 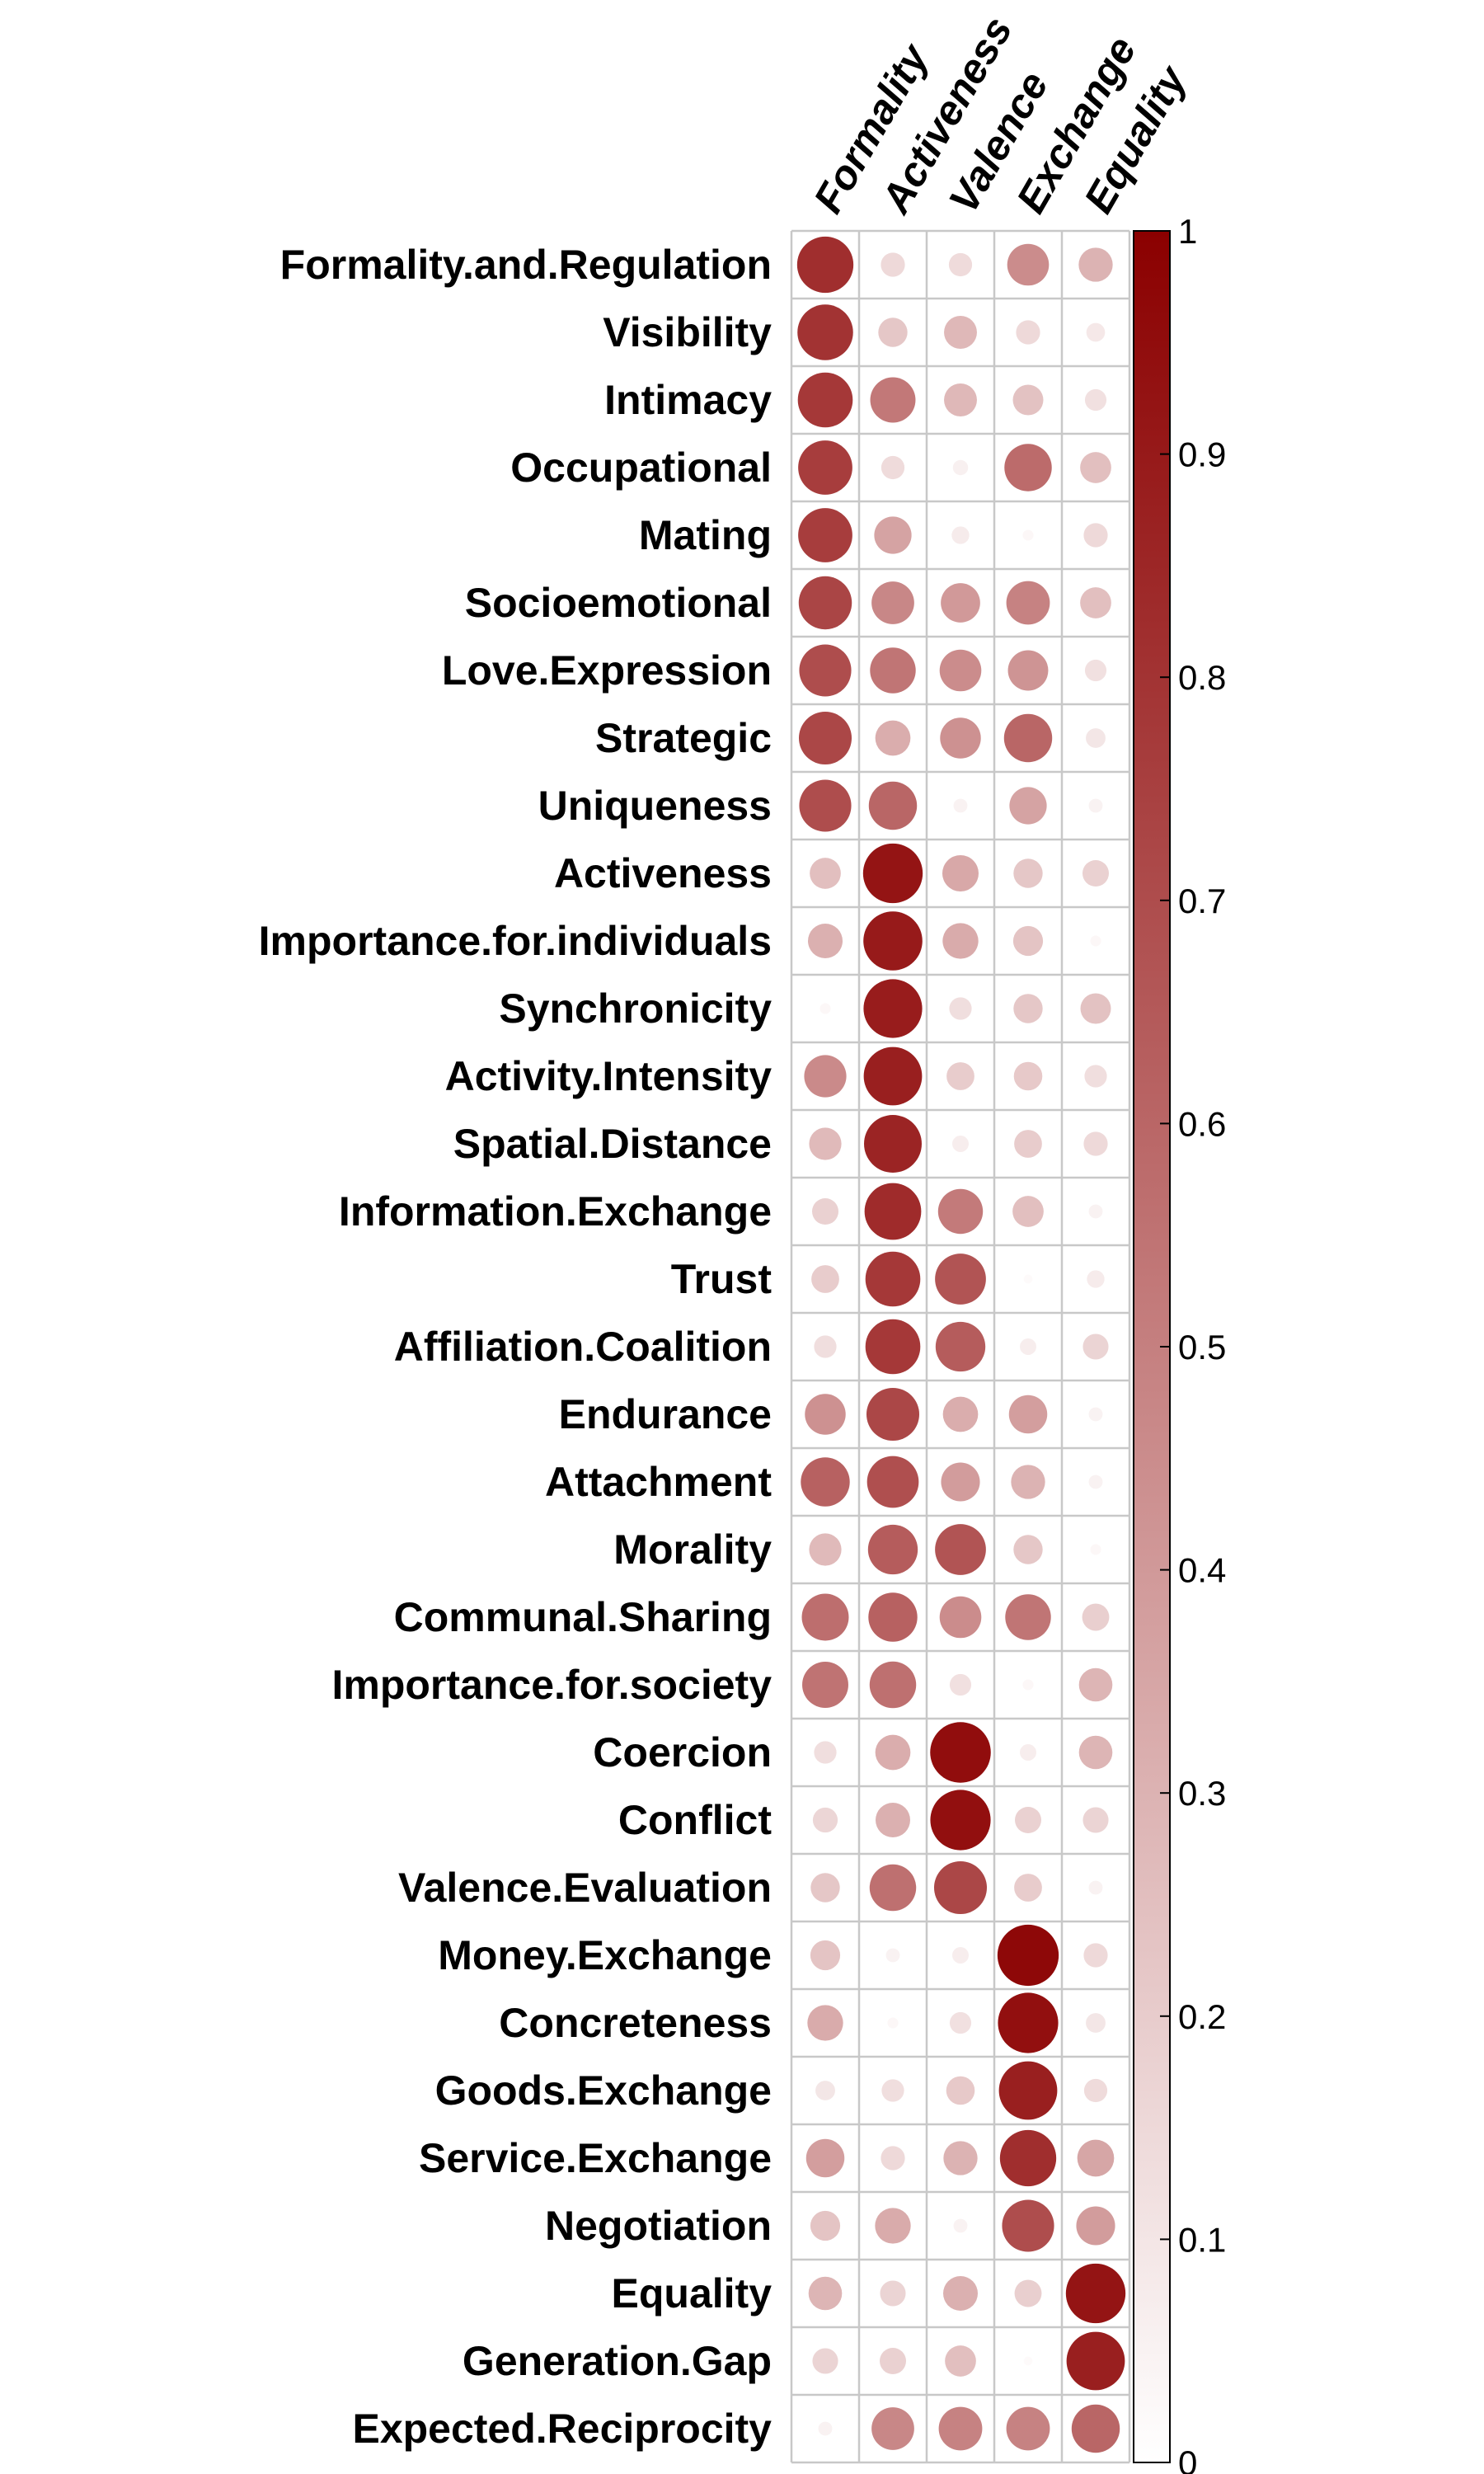 I want to click on corr-circle-attachment-formality, so click(x=825, y=1482).